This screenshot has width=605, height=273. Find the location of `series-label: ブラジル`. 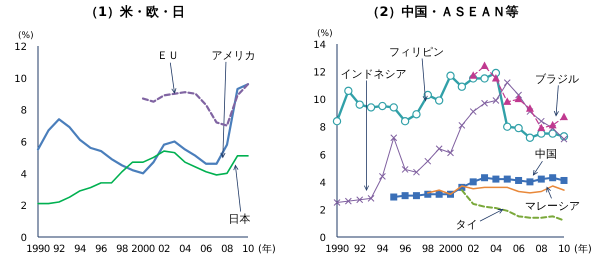

series-label: ブラジル is located at coordinates (557, 79).